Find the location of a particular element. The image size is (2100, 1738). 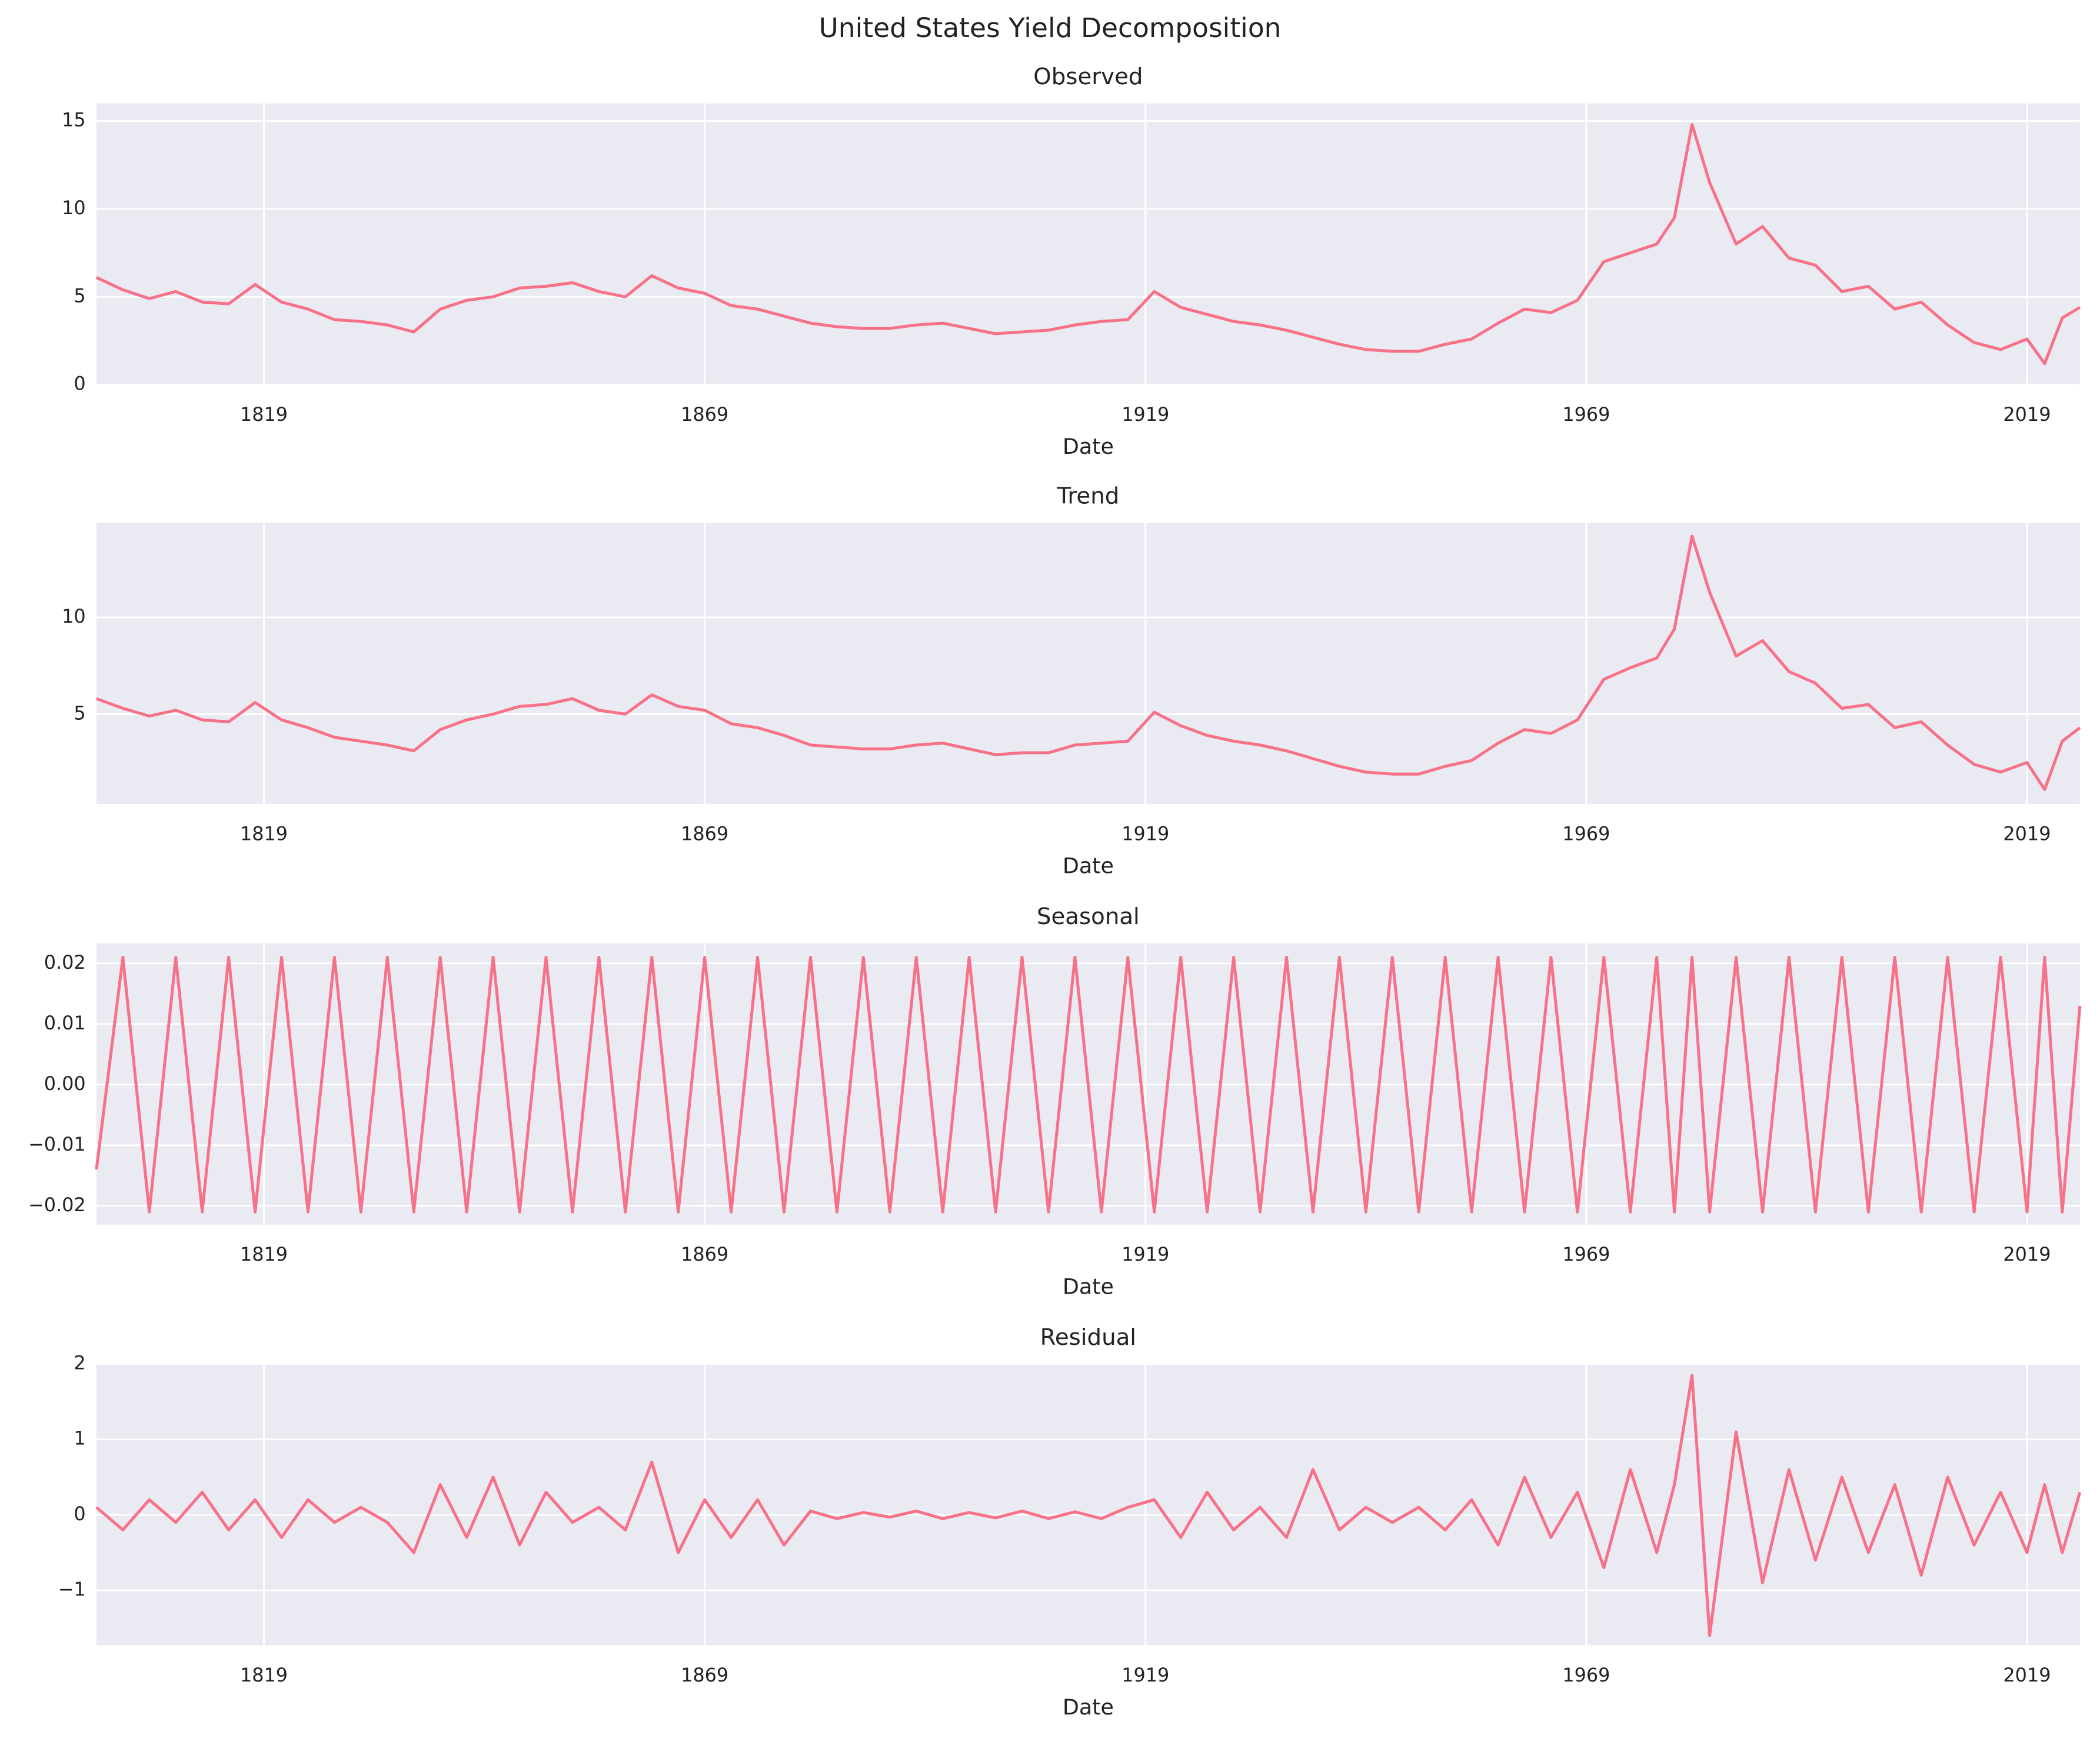

y-tick-label: 1 is located at coordinates (79, 1438).